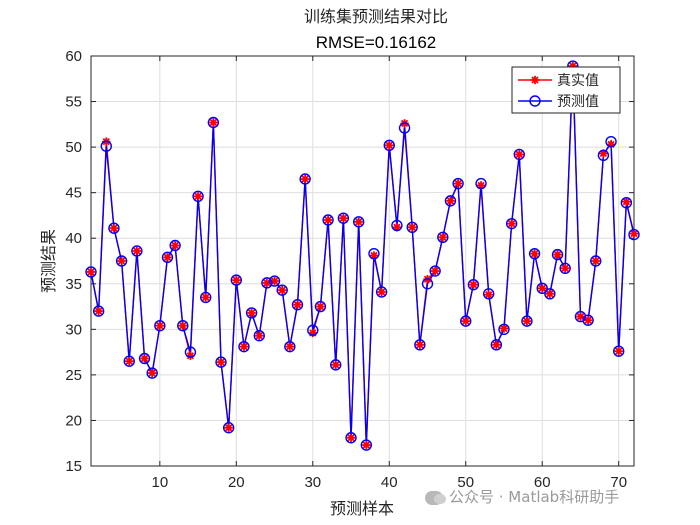 This screenshot has width=700, height=525. Describe the element at coordinates (376, 42) in the screenshot. I see `chart-subtitle: RMSE=0.16162` at that location.